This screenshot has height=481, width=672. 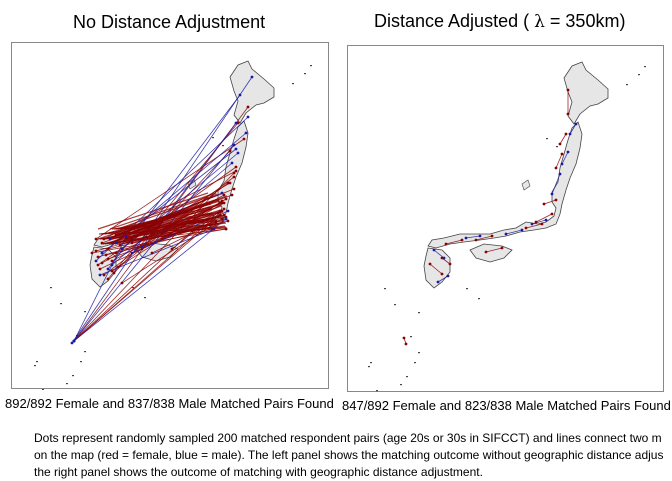 What do you see at coordinates (505, 185) in the screenshot?
I see `honshu-outline` at bounding box center [505, 185].